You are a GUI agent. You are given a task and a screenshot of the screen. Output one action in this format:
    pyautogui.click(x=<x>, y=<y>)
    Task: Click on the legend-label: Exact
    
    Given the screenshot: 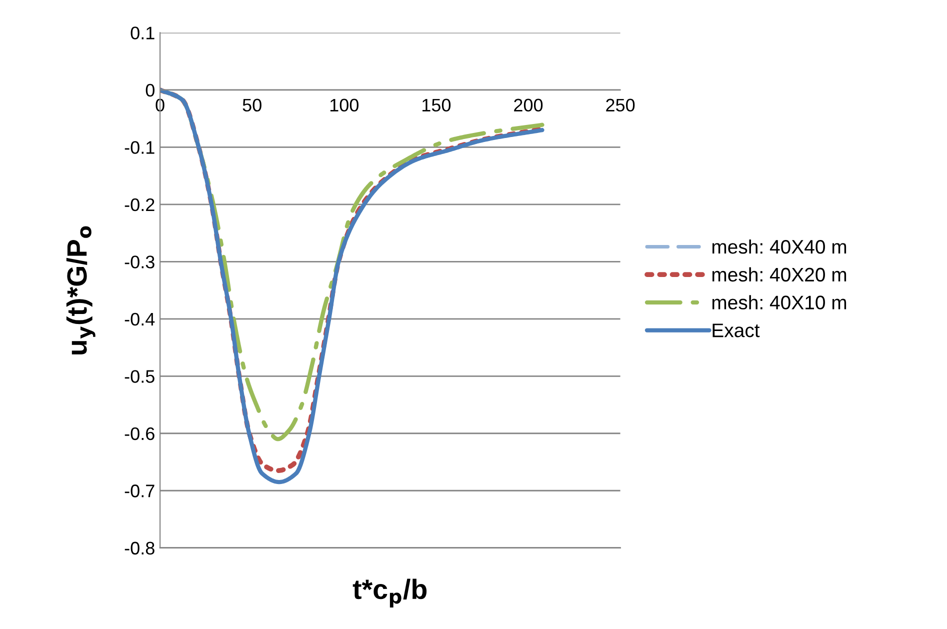 What is the action you would take?
    pyautogui.click(x=736, y=331)
    